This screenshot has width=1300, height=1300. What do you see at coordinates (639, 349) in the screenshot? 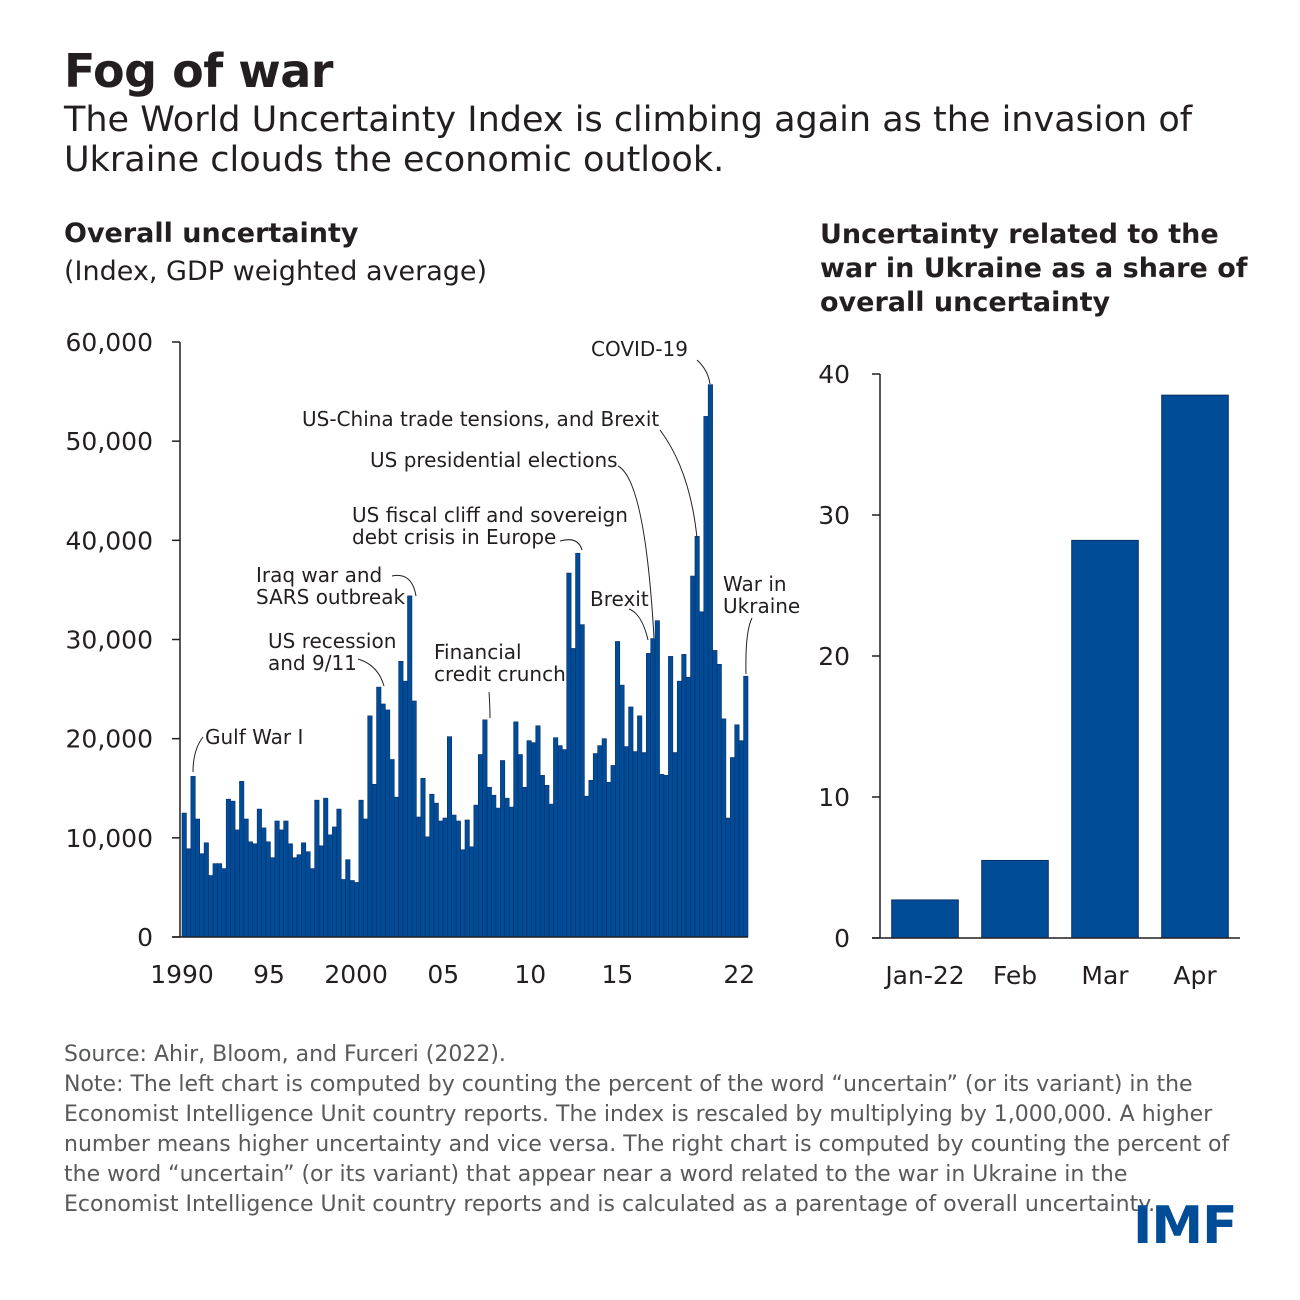
I see `annotation-label: COVID-19` at bounding box center [639, 349].